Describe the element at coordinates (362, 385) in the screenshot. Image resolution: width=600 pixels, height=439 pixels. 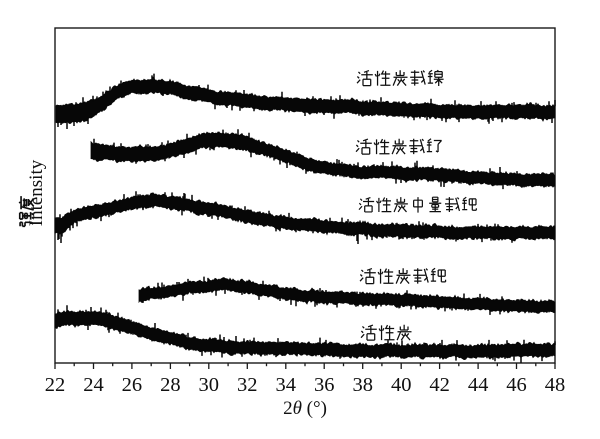
I see `svg-text: 38` at that location.